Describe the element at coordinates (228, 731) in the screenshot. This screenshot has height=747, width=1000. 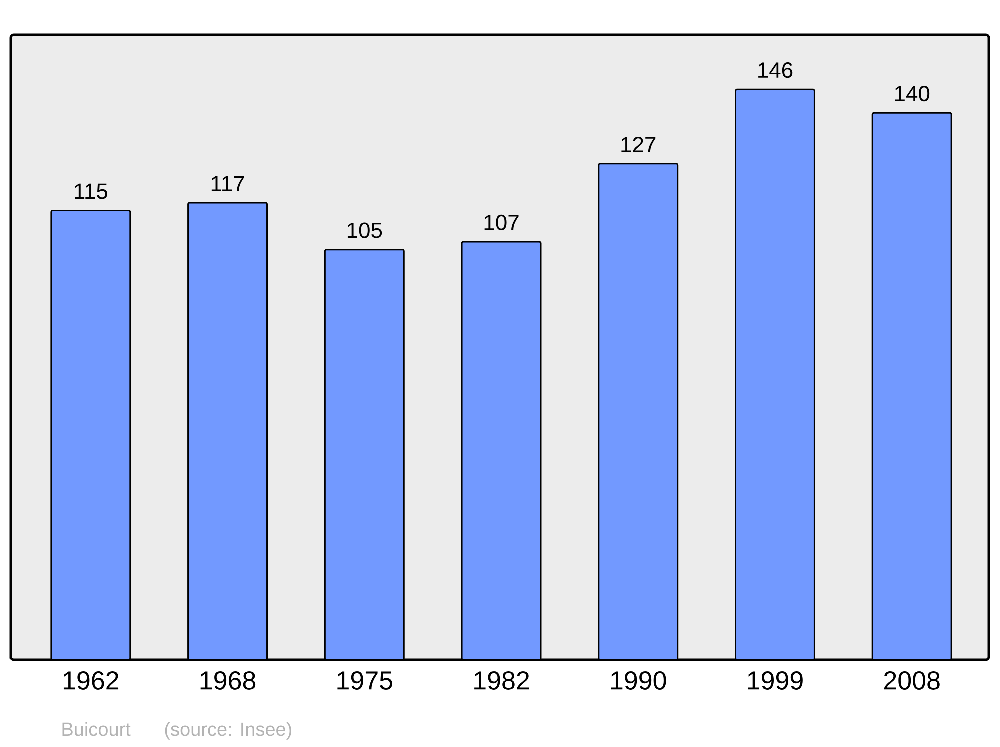
I see `text: (source: Insee)` at that location.